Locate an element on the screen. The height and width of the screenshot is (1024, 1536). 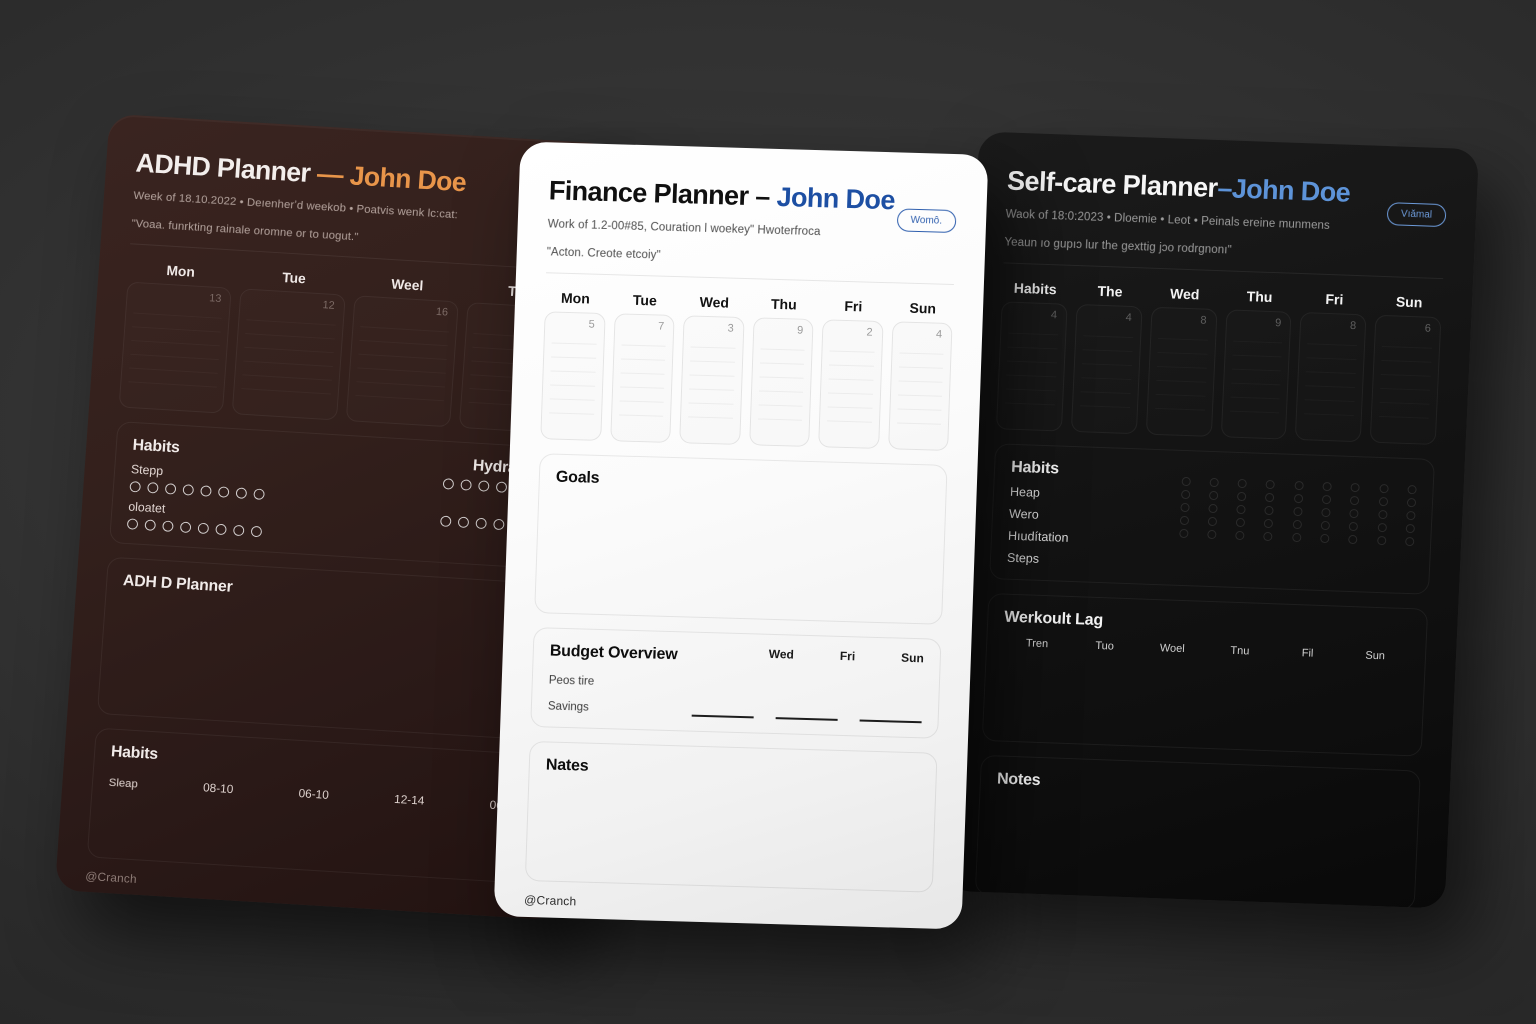
selfcare-workout-day: Fil is located at coordinates (1307, 653).